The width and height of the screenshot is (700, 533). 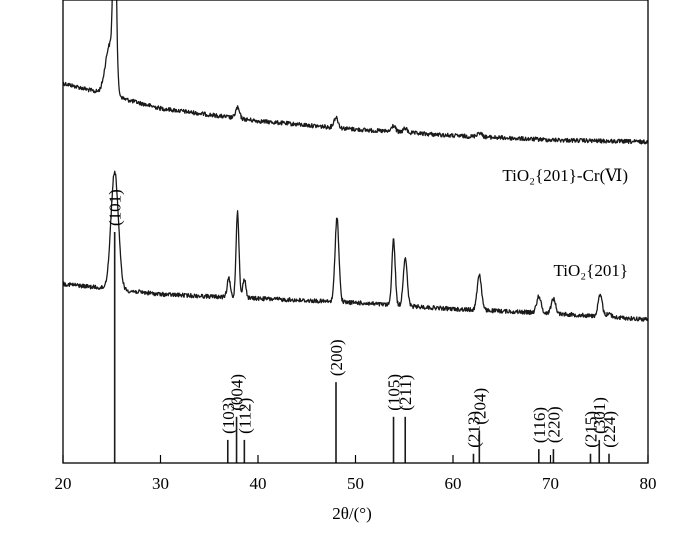 What do you see at coordinates (590, 429) in the screenshot?
I see `reference-label-11: (215)` at bounding box center [590, 429].